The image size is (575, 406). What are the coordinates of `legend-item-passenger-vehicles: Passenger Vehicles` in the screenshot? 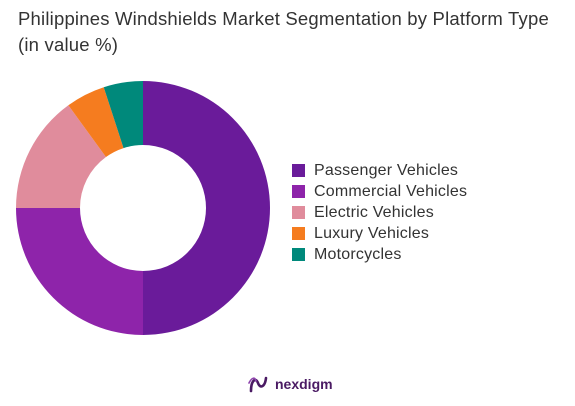 It's located at (379, 170).